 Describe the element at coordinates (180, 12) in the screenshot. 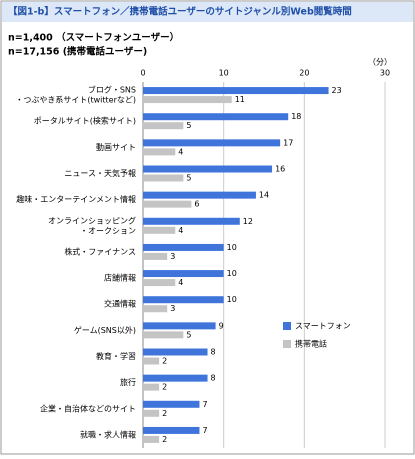

I see `chart-title: 【図1-b】スマートフォン／携帯電話ユーザーのサイトジャンル別Web閲覧時間` at that location.